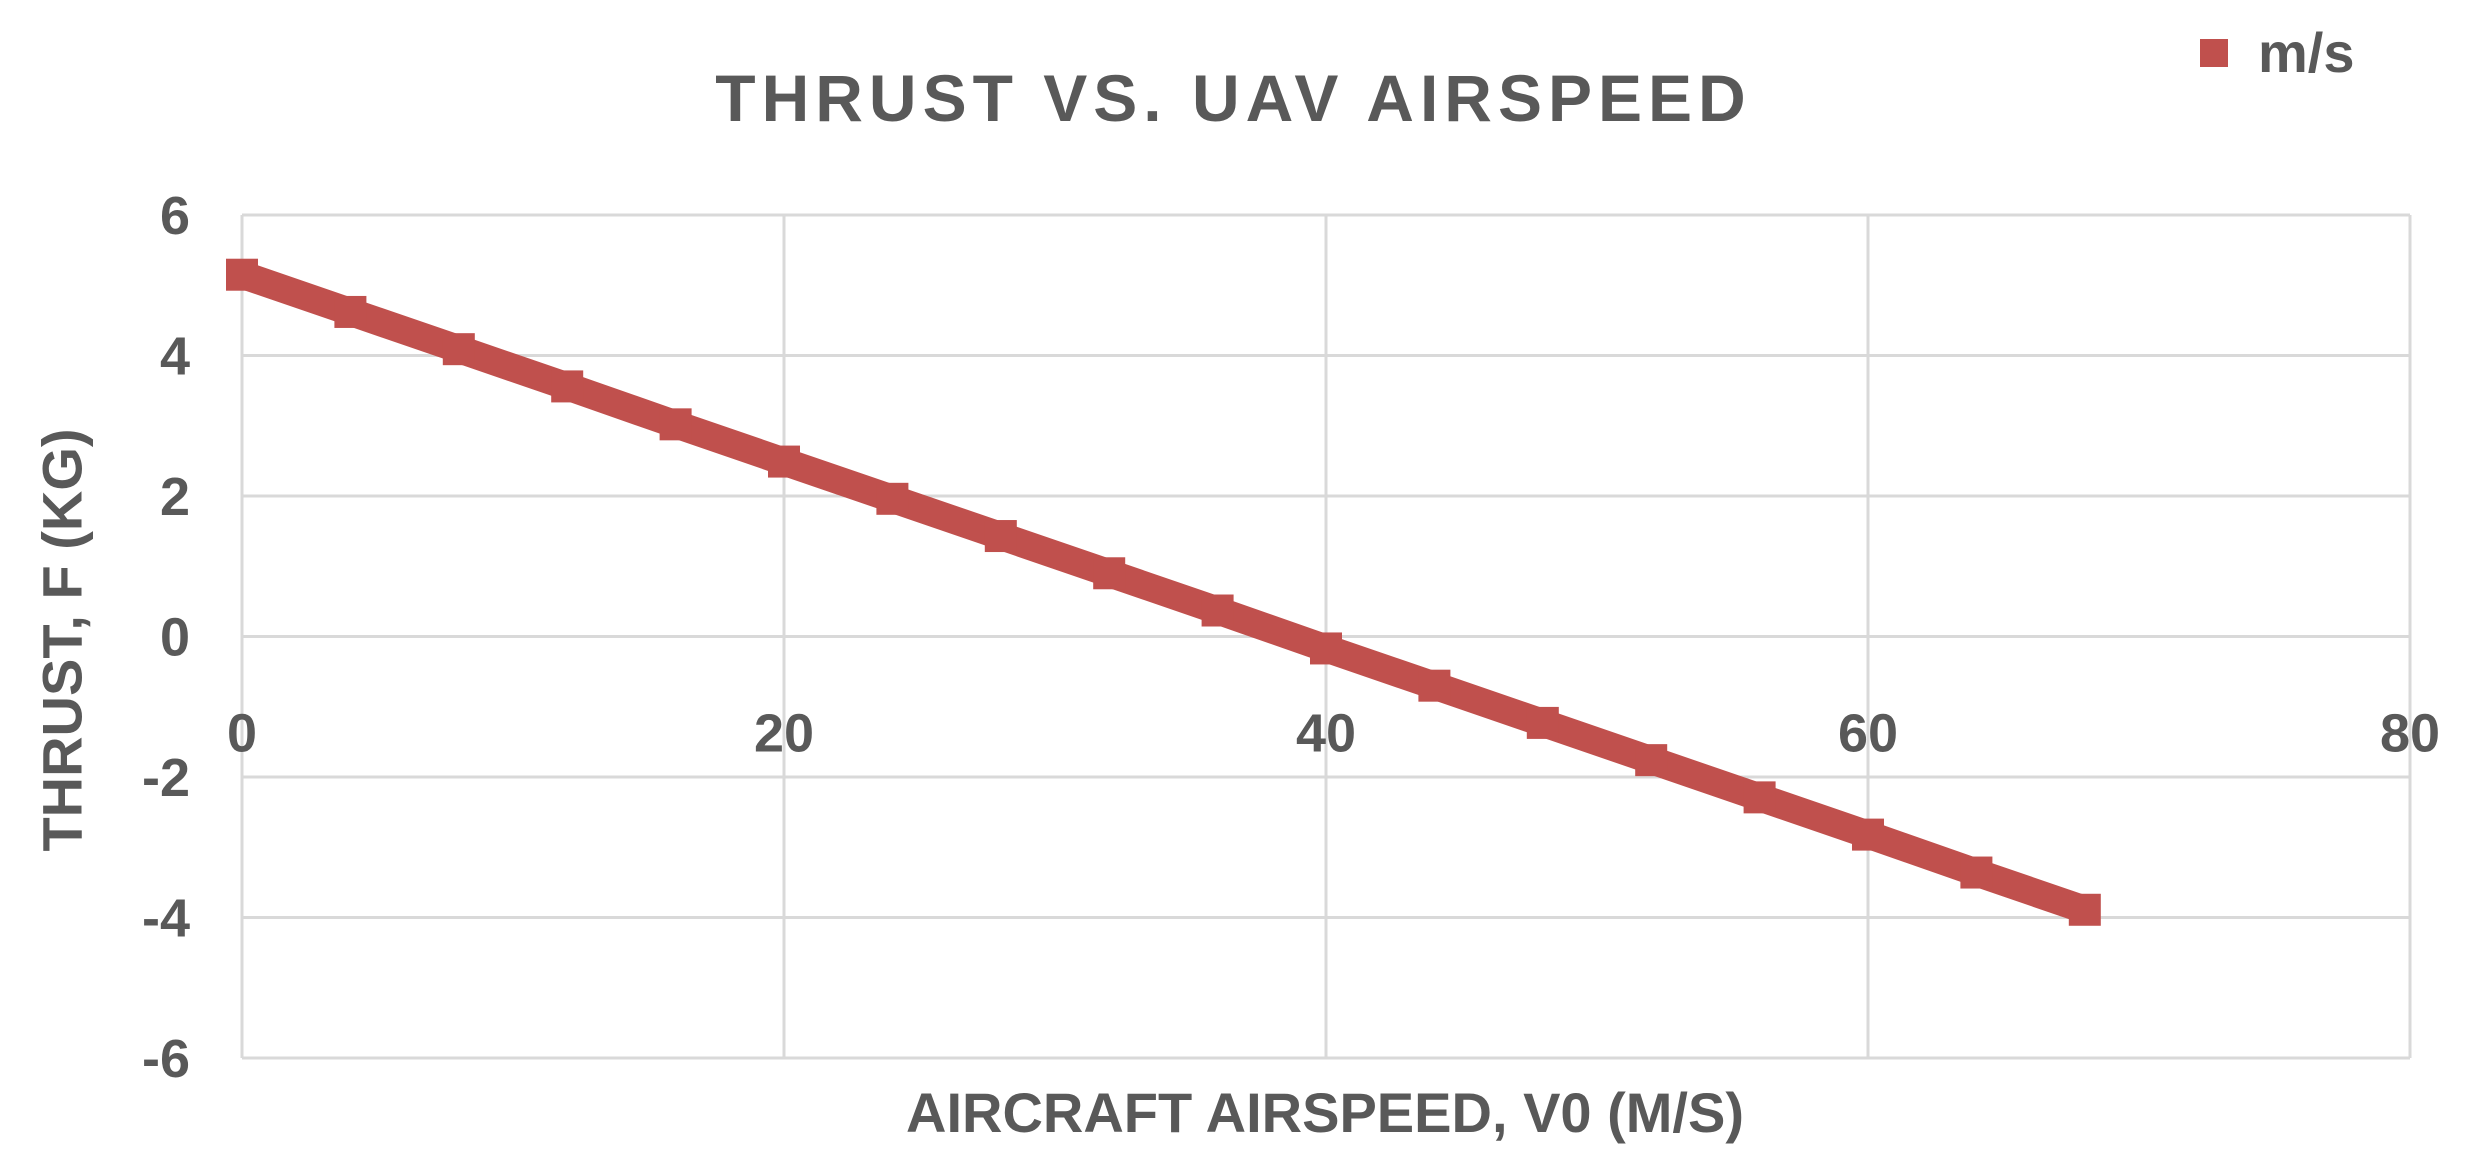 Image resolution: width=2467 pixels, height=1167 pixels. What do you see at coordinates (2410, 734) in the screenshot?
I see `x-tick-label: 80` at bounding box center [2410, 734].